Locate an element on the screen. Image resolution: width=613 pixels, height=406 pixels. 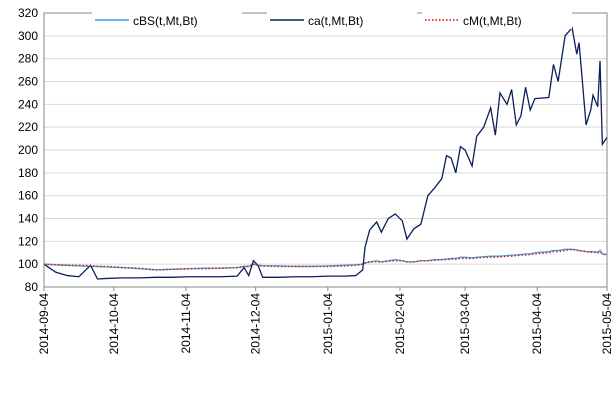
y-tick-label: 120 is located at coordinates (28, 241).